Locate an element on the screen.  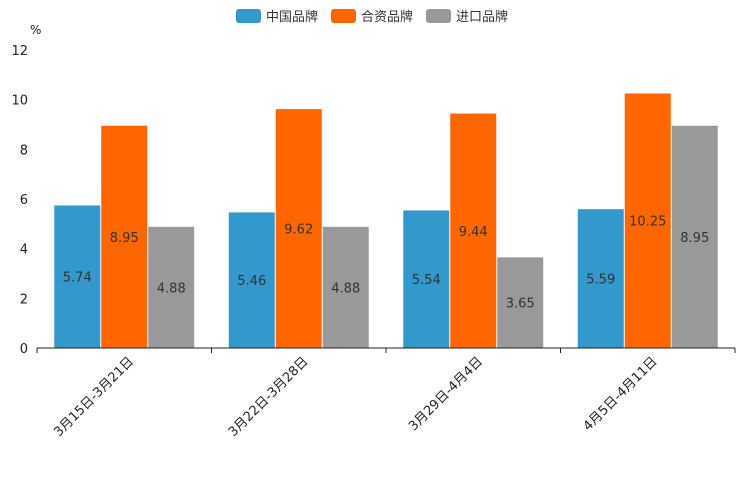
data-label: 9.44 is located at coordinates (473, 232).